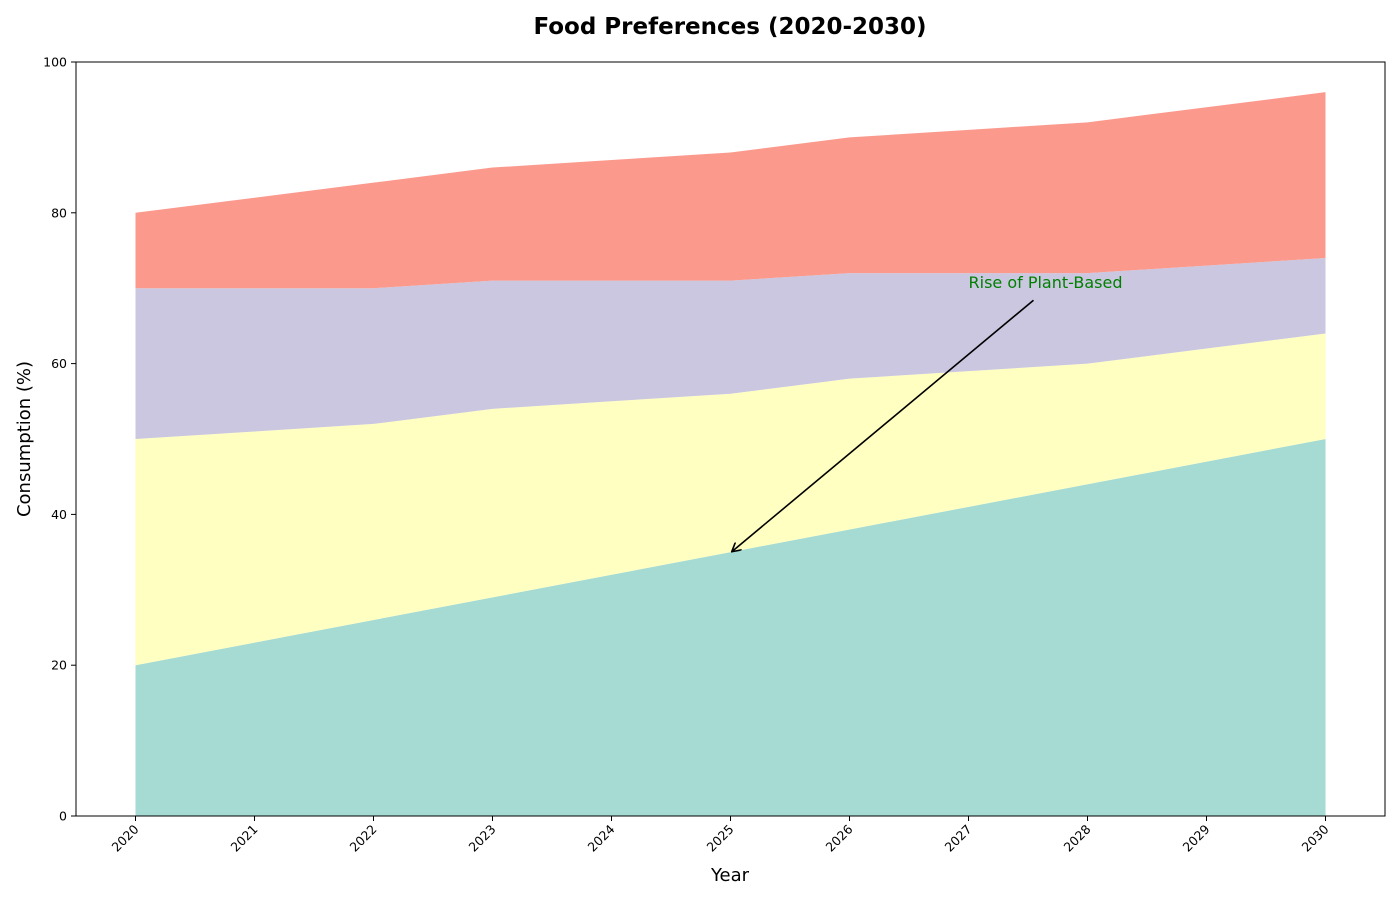  Describe the element at coordinates (729, 27) in the screenshot. I see `chart-title: Food Preferences (2020-2030)` at that location.